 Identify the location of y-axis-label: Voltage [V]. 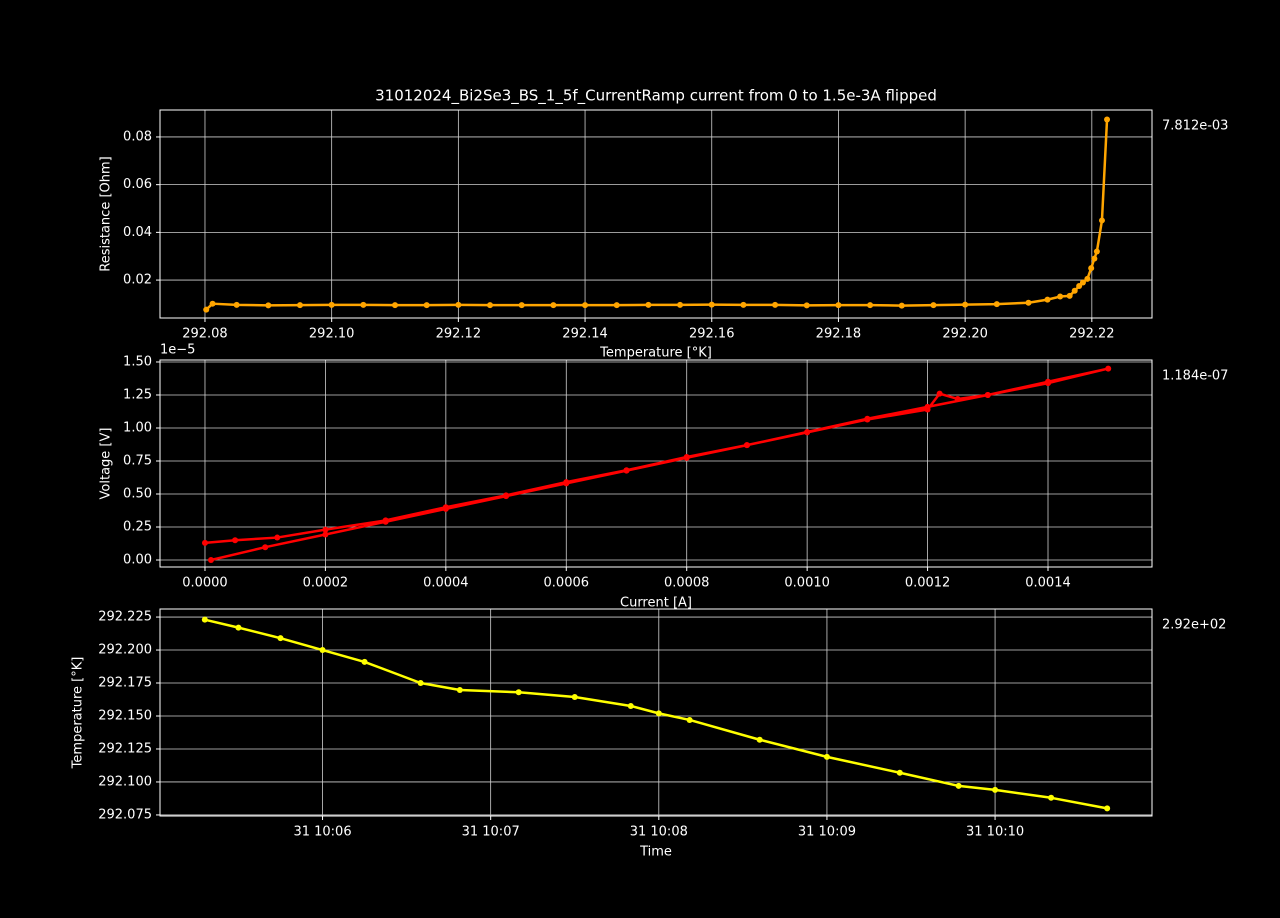
(106, 464).